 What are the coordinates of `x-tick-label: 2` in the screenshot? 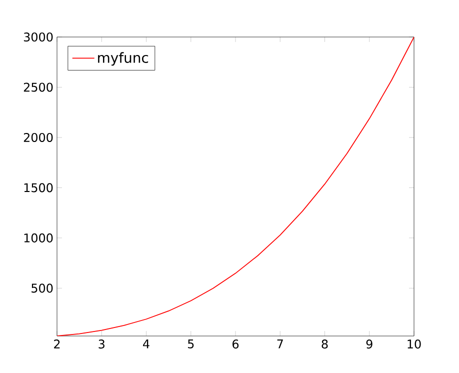 It's located at (57, 344).